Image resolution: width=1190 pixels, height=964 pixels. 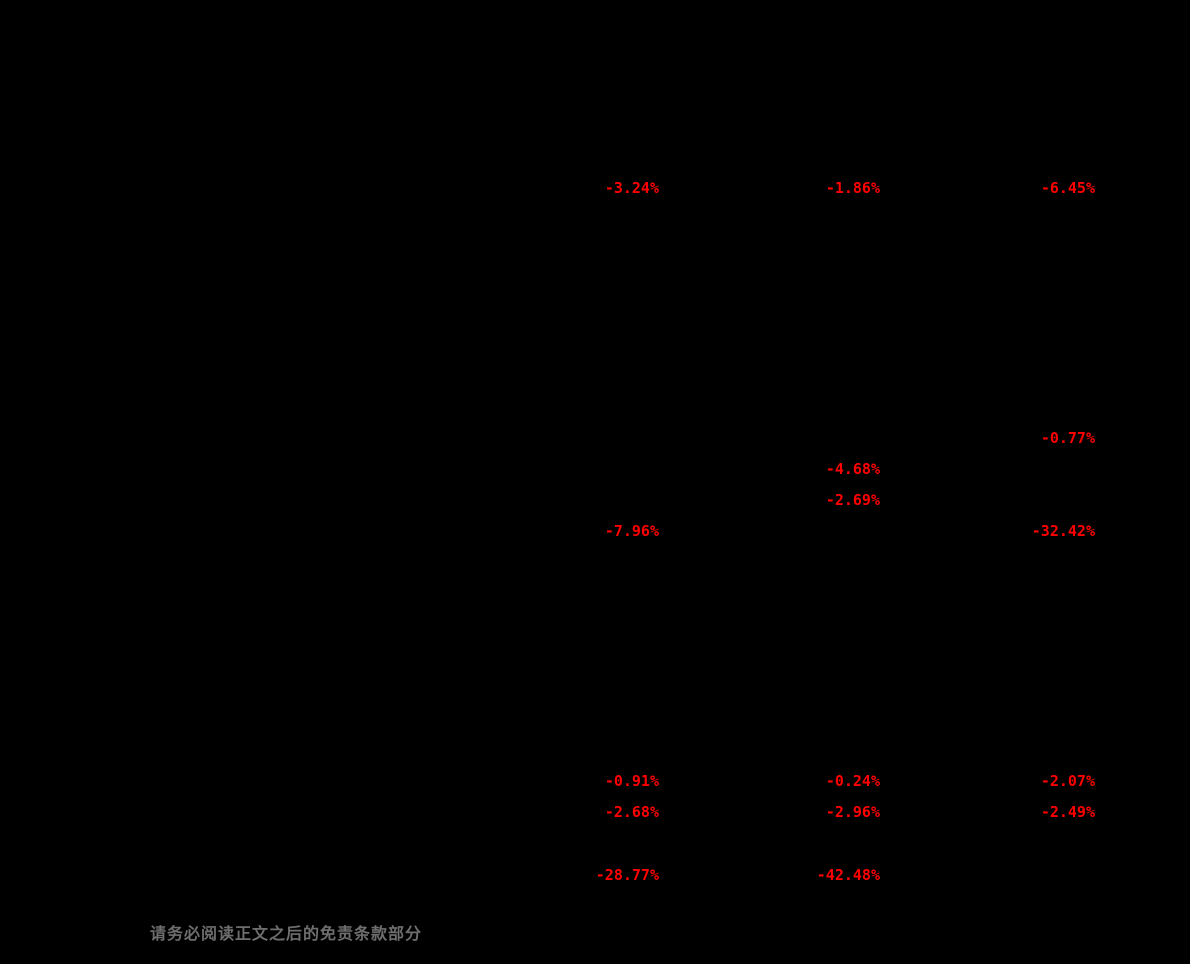 What do you see at coordinates (1067, 781) in the screenshot?
I see `table-cell: -2.07%` at bounding box center [1067, 781].